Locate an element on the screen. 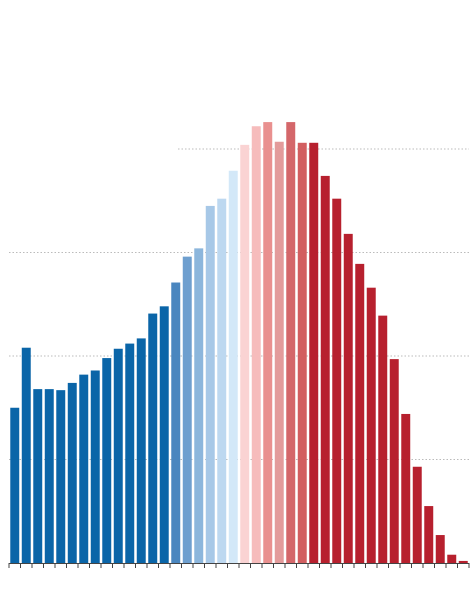 Image resolution: width=474 pixels, height=614 pixels. x-axis is located at coordinates (239, 565).